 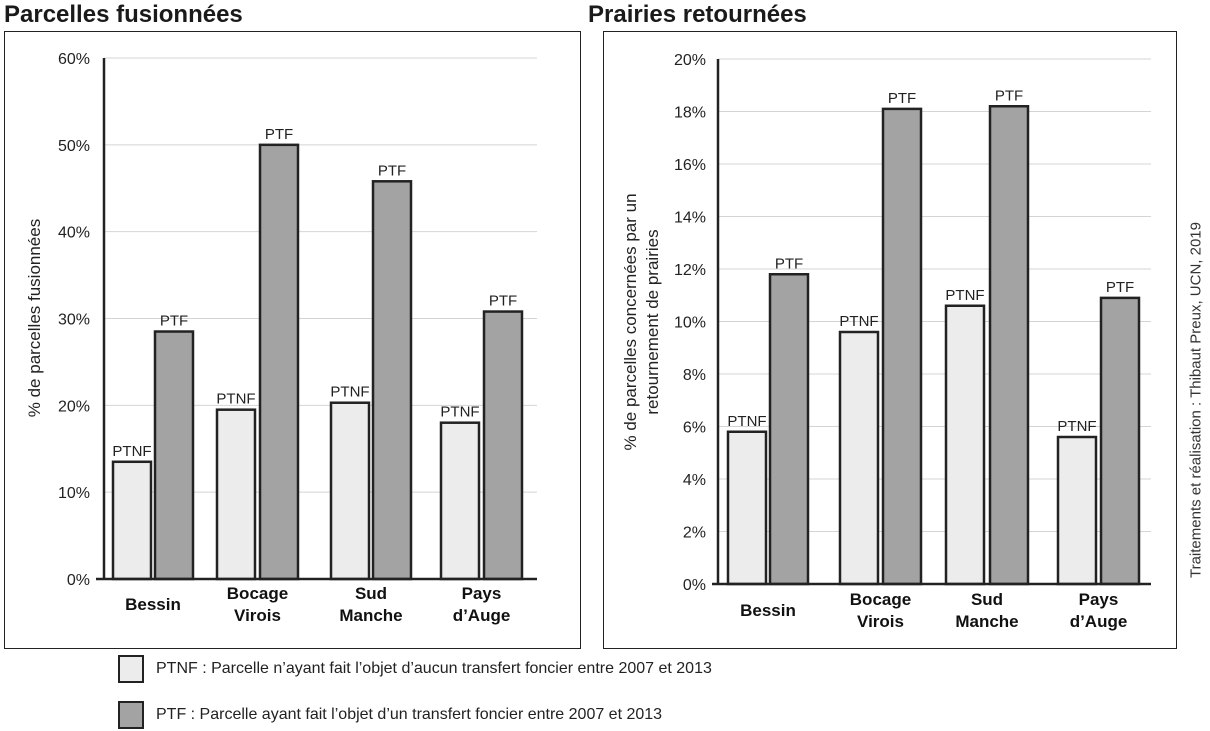 What do you see at coordinates (690, 218) in the screenshot?
I see `y-tick-label: 14%` at bounding box center [690, 218].